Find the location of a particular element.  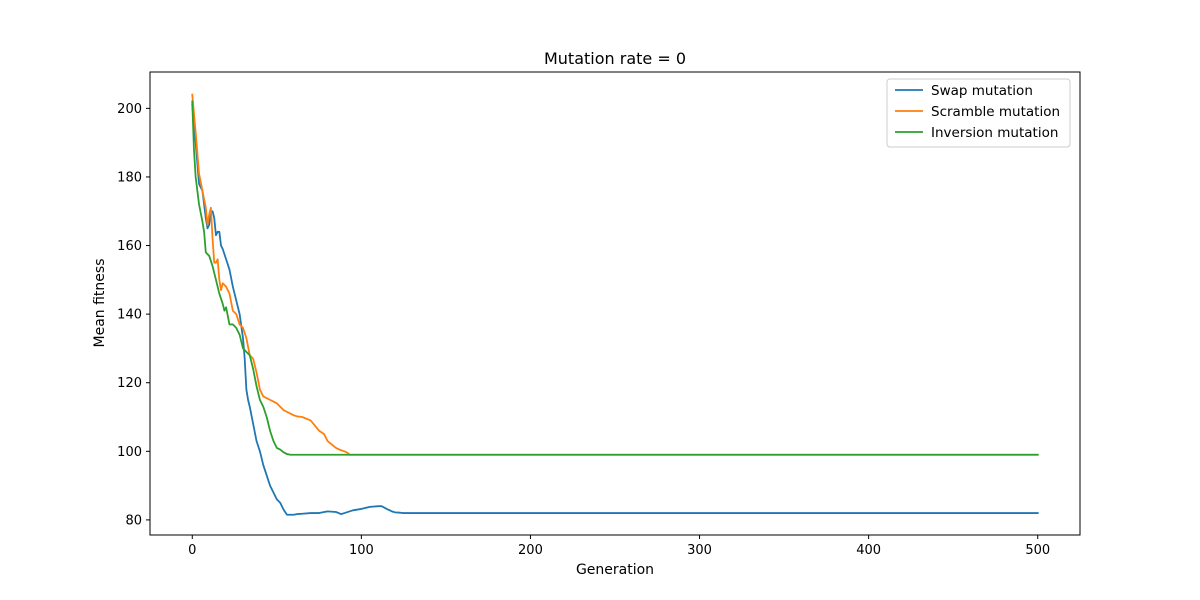

legend-label-2: Inversion mutation is located at coordinates (994, 133).